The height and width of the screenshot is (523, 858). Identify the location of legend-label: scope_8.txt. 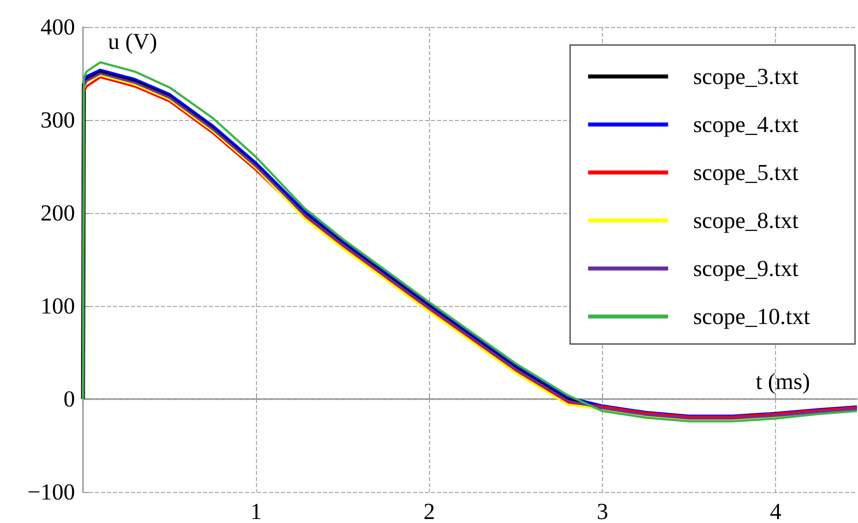
(746, 220).